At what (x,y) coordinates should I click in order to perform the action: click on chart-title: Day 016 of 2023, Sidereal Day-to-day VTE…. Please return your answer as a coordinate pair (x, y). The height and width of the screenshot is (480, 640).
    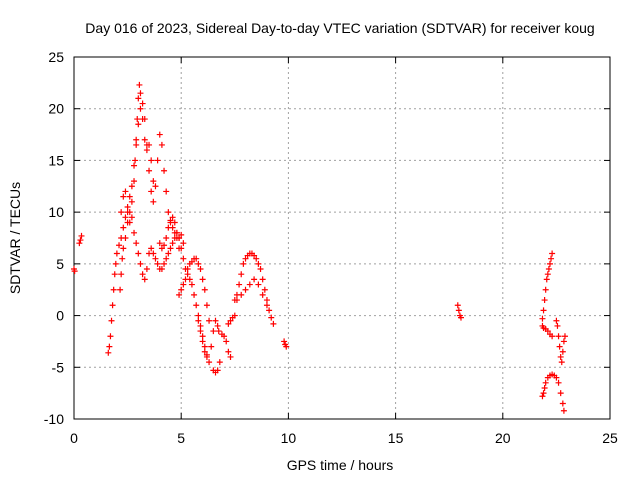
    Looking at the image, I should click on (339, 28).